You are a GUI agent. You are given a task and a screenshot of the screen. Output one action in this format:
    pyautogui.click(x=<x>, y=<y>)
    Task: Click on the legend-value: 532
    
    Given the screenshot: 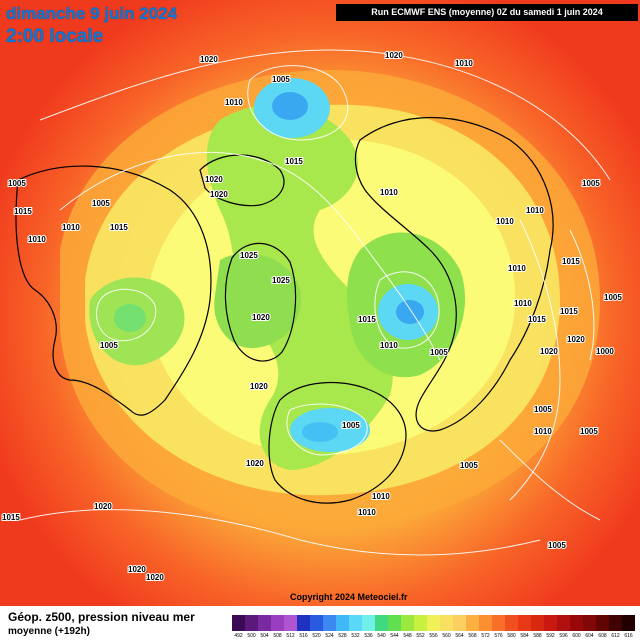 What is the action you would take?
    pyautogui.click(x=355, y=636)
    